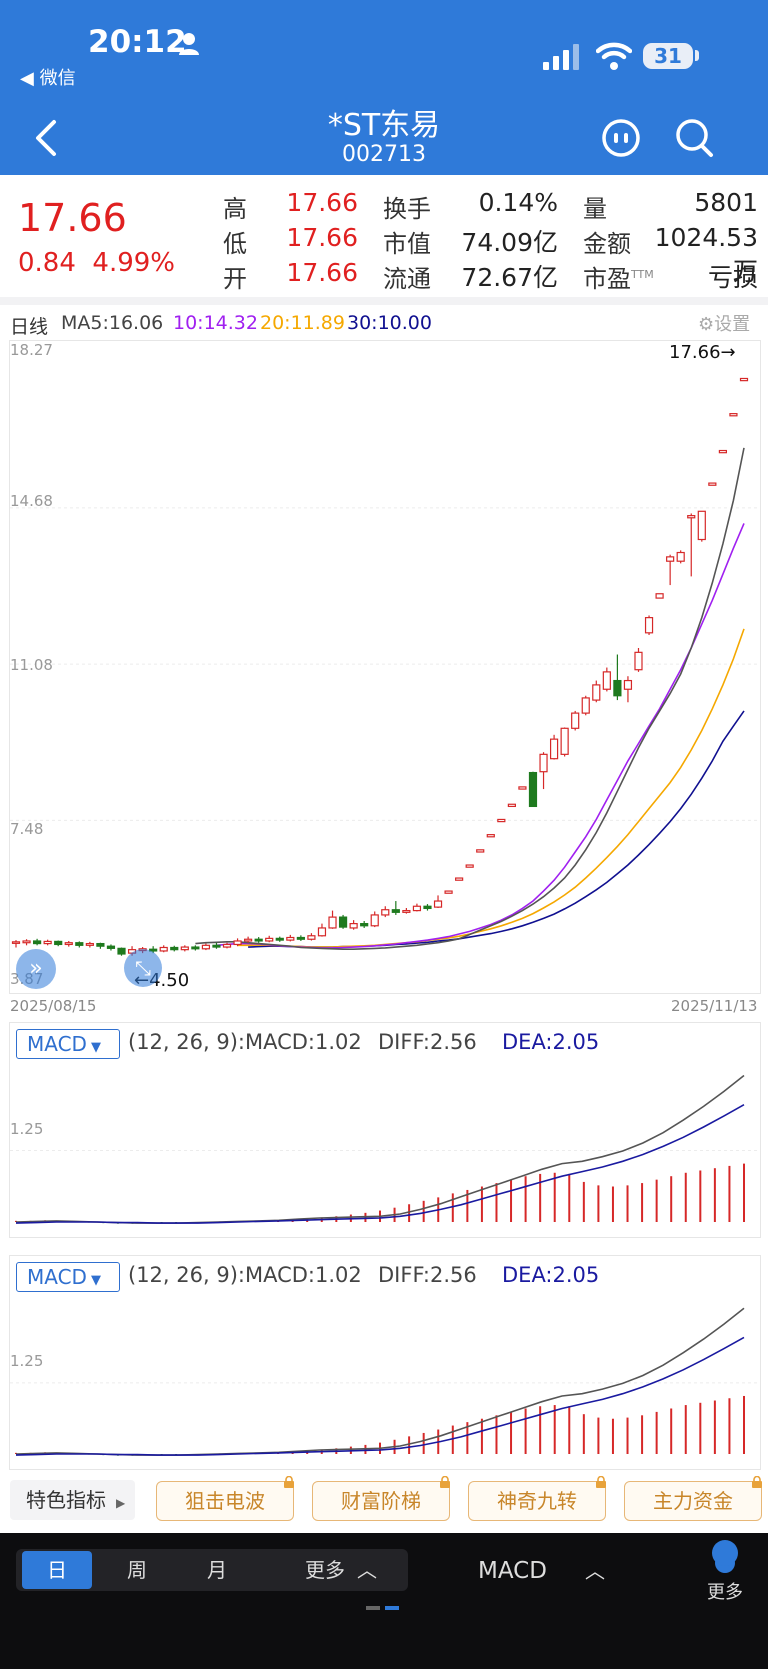  What do you see at coordinates (27, 829) in the screenshot?
I see `y-tick-4: 7.48` at bounding box center [27, 829].